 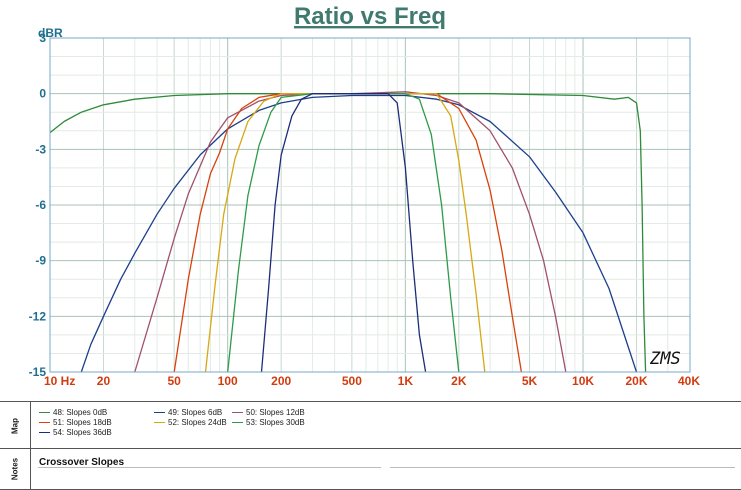 What do you see at coordinates (40, 149) in the screenshot?
I see `y-tick-label: -3` at bounding box center [40, 149].